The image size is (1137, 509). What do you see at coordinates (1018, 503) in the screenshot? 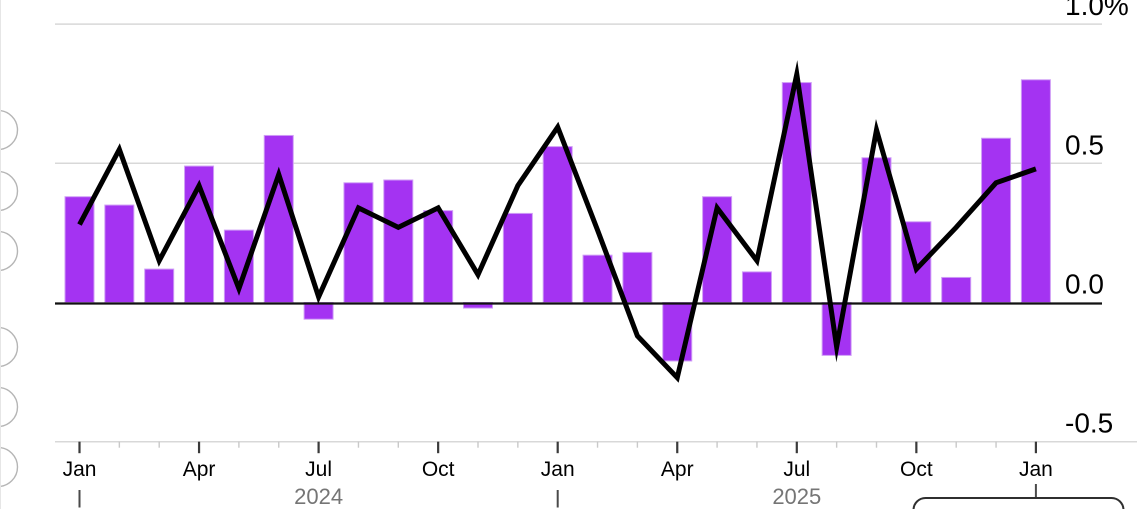
I see `collapsed-legend-box` at bounding box center [1018, 503].